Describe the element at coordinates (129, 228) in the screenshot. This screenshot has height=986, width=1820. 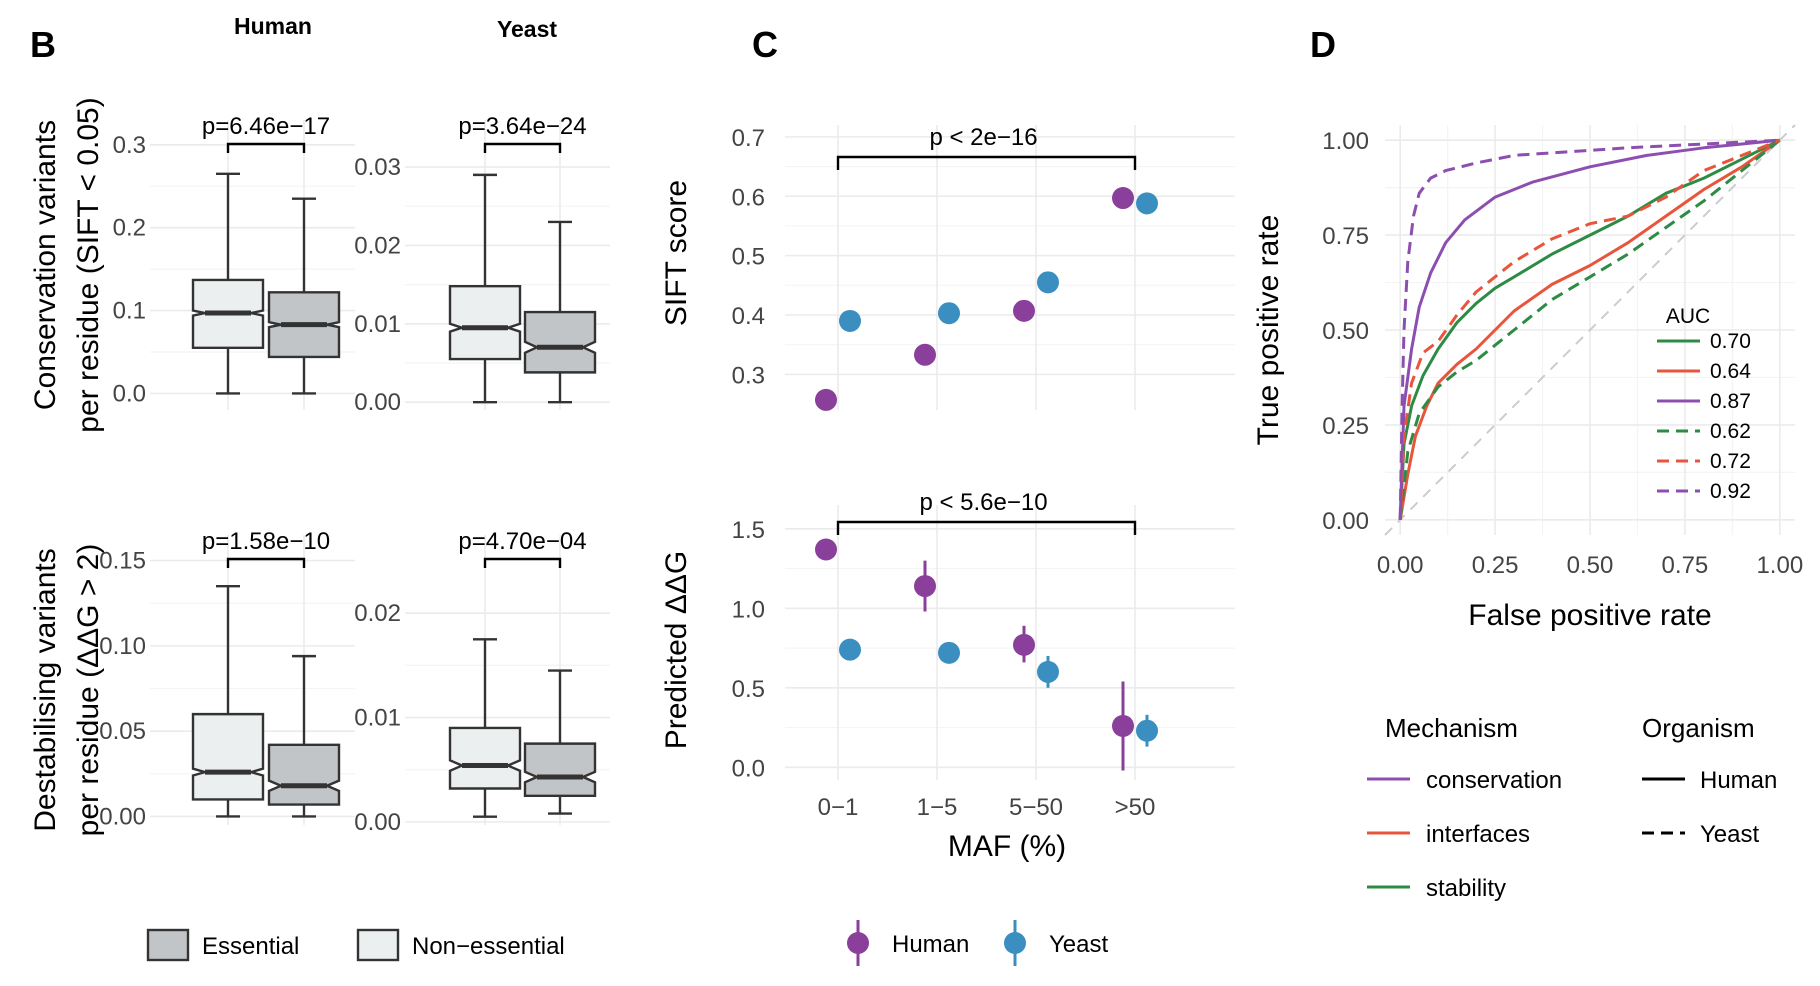
I see `y-tick-label: 0.2` at that location.